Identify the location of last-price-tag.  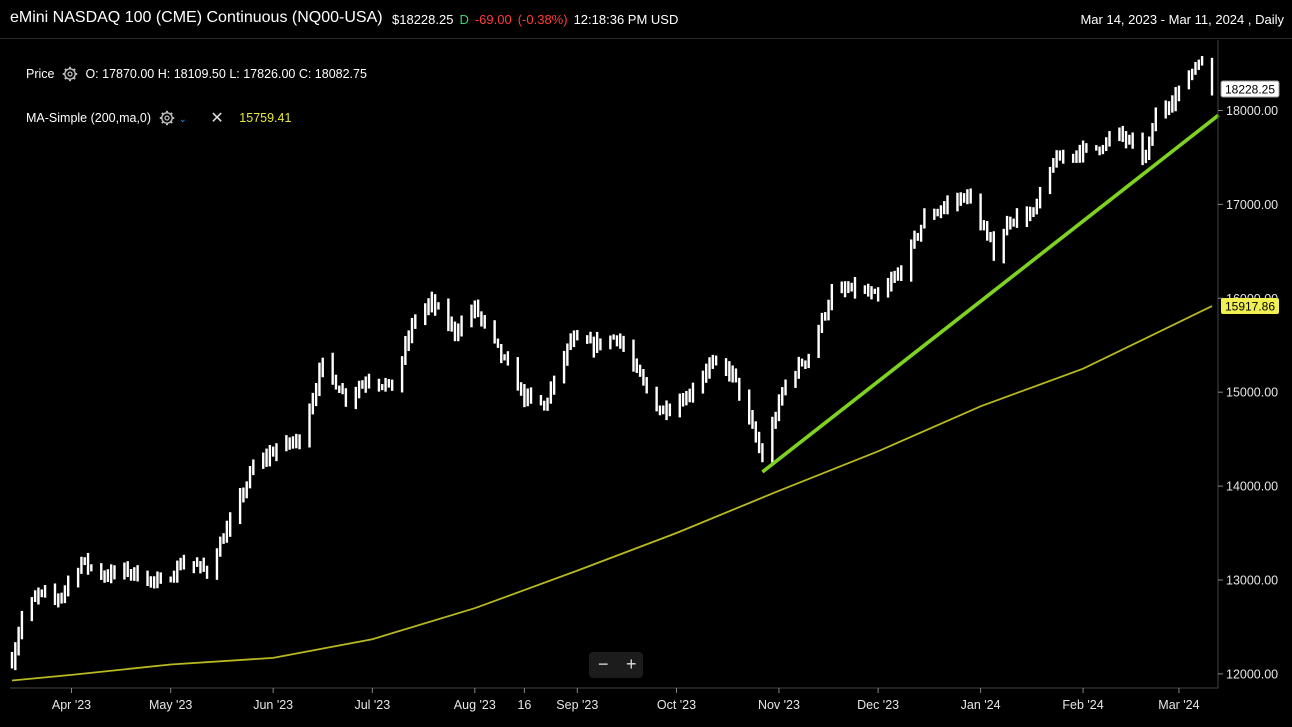
(1250, 89).